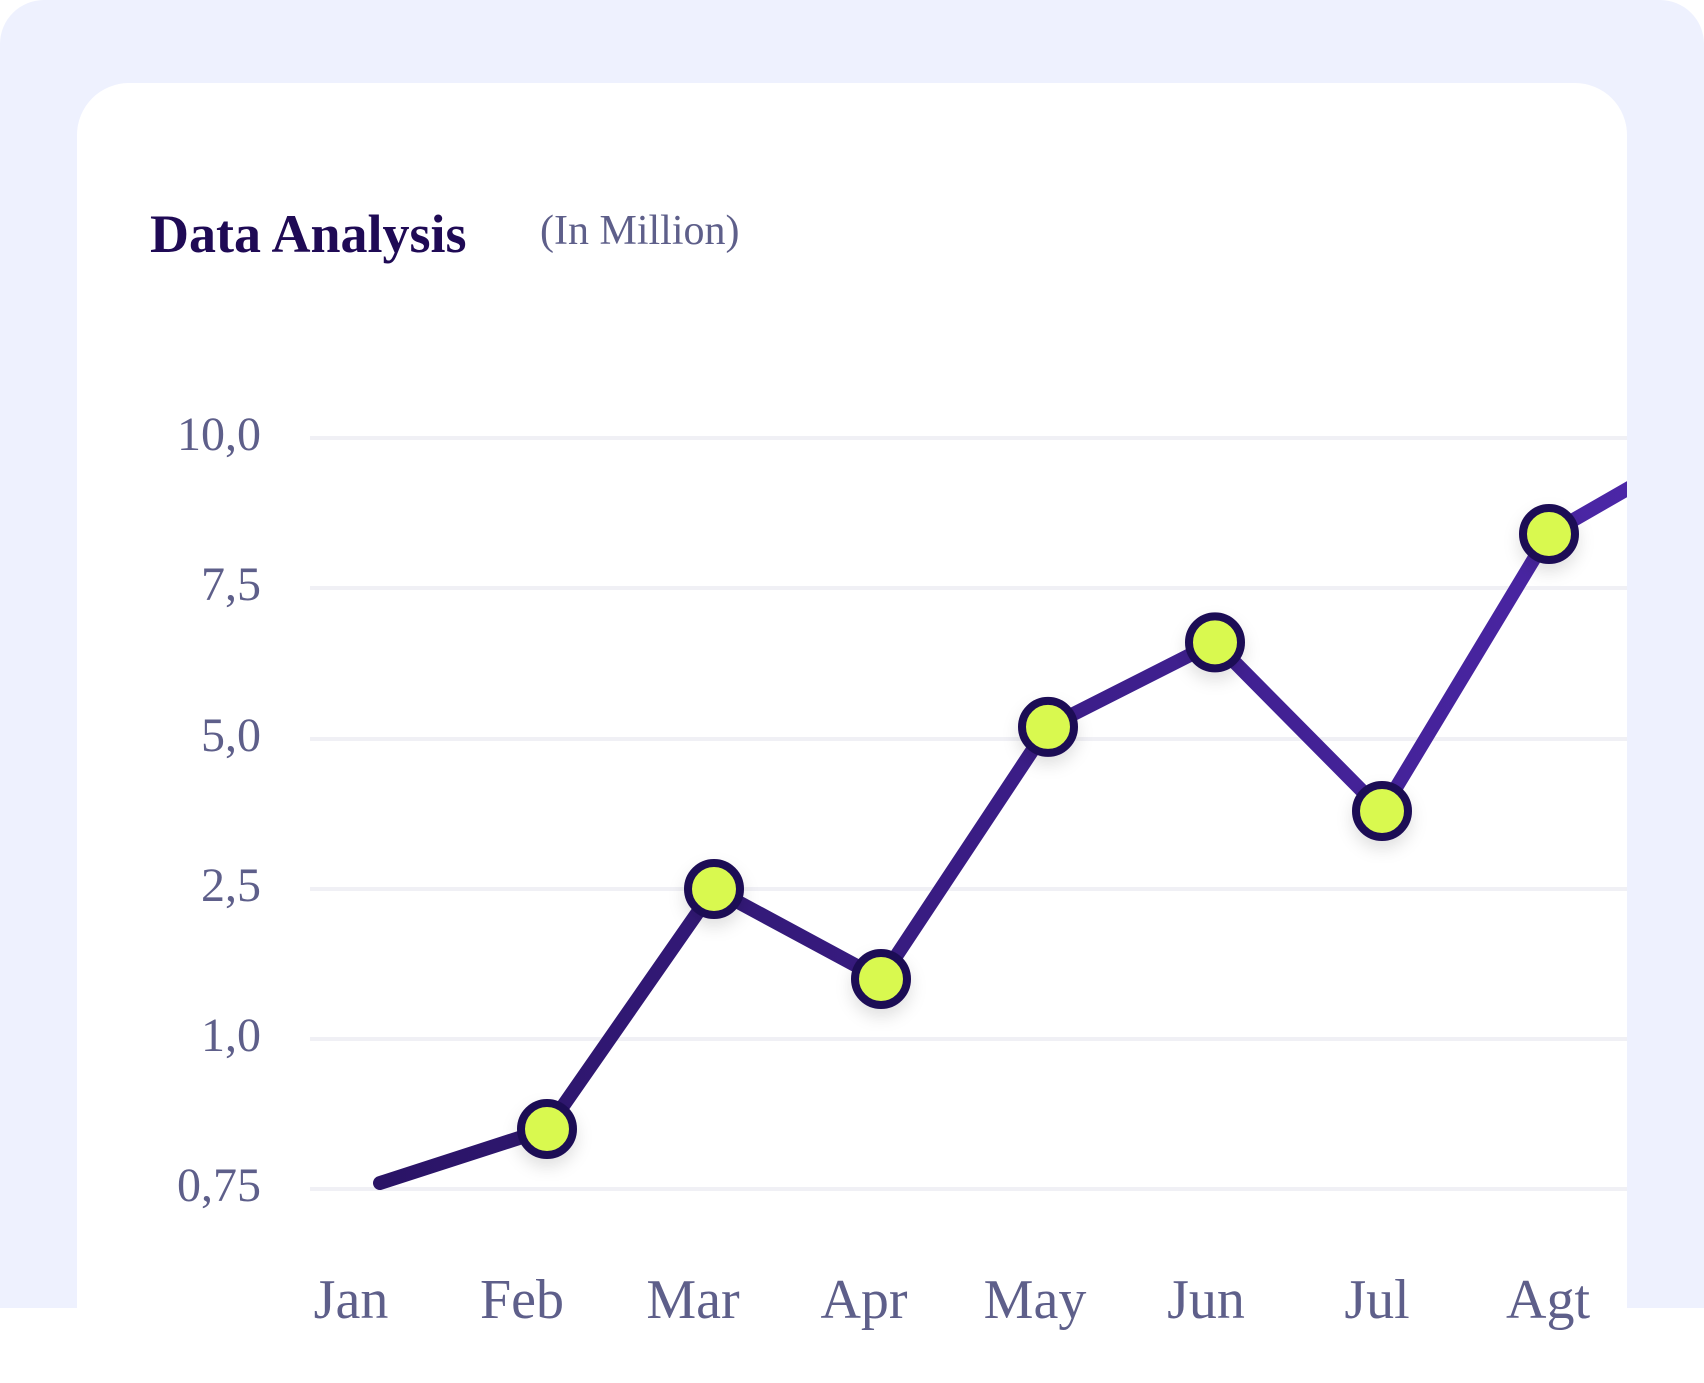  What do you see at coordinates (351, 1300) in the screenshot?
I see `x-tick-label: Jan` at bounding box center [351, 1300].